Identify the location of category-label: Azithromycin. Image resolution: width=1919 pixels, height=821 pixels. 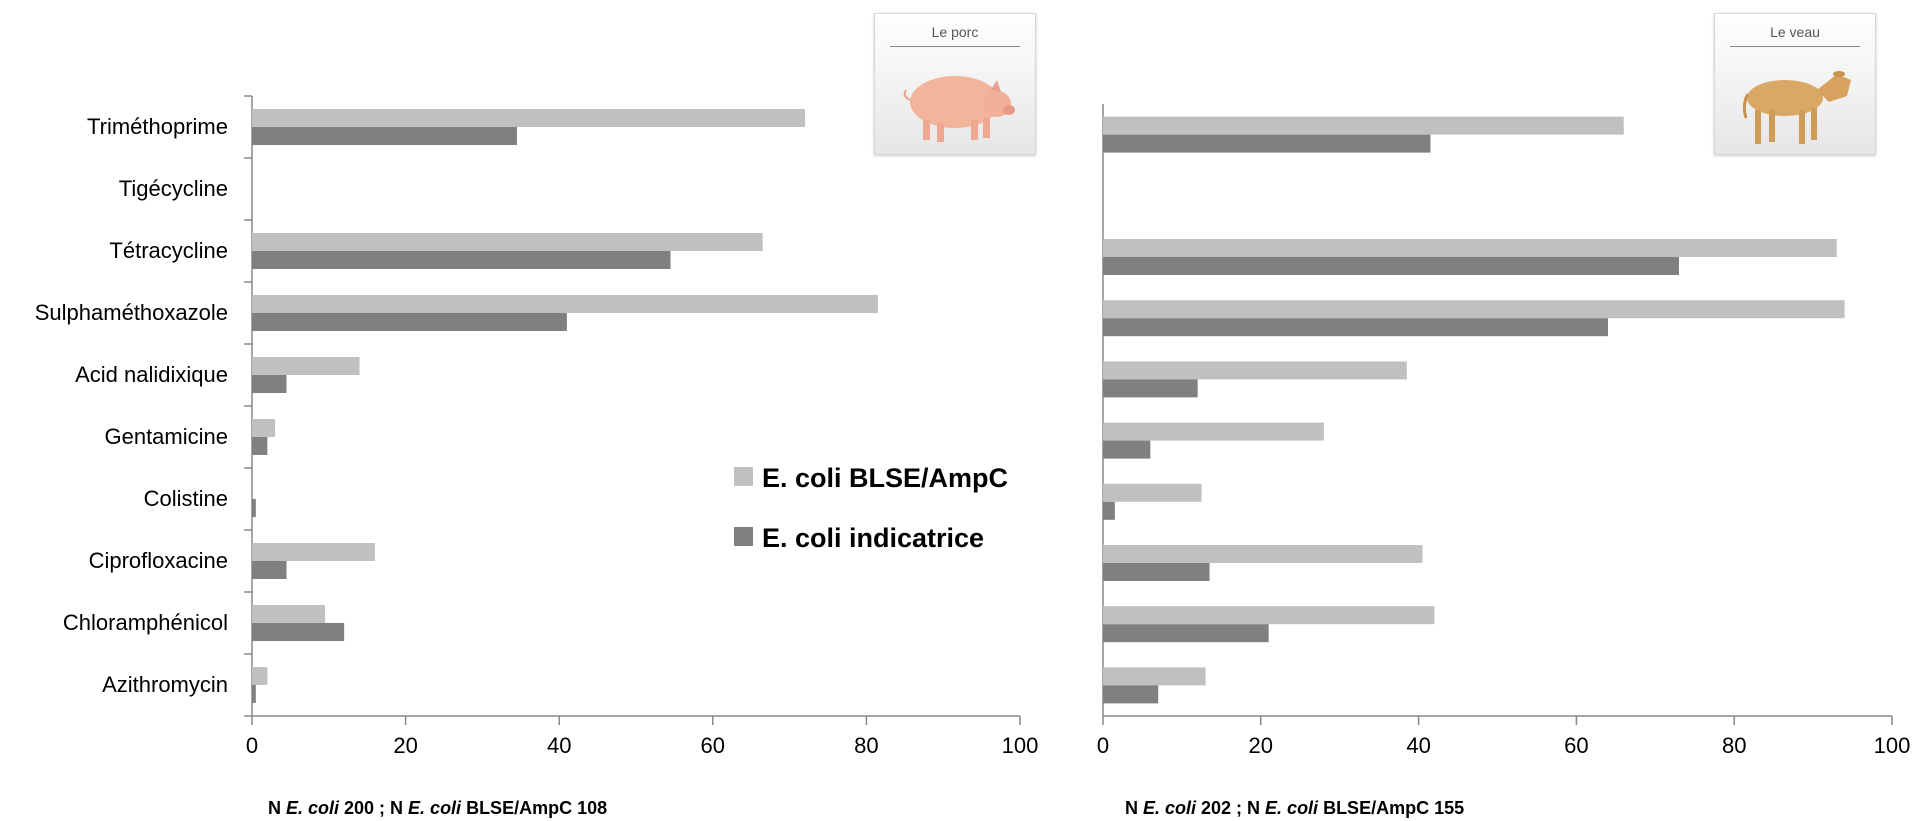
(165, 684).